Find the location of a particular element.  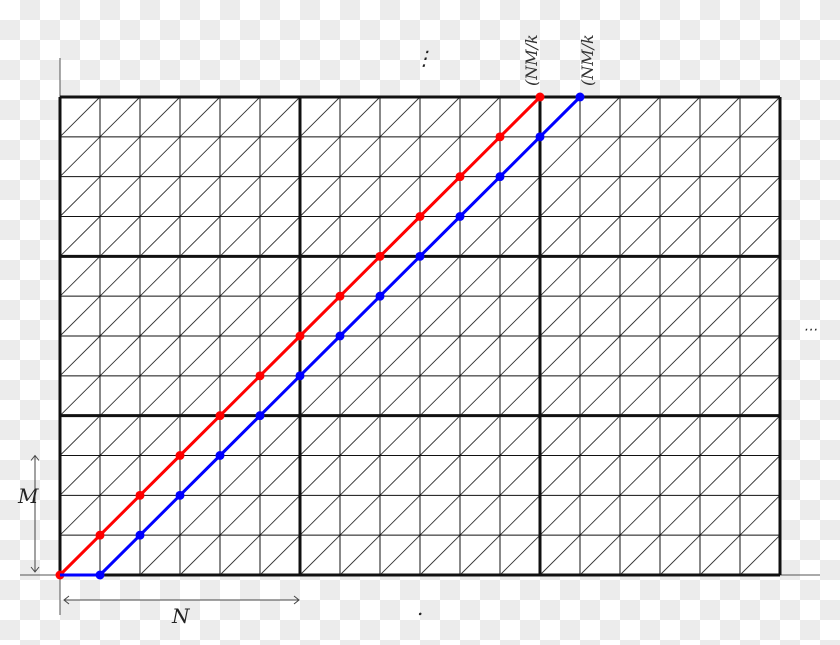

width-label-n: N is located at coordinates (181, 616).